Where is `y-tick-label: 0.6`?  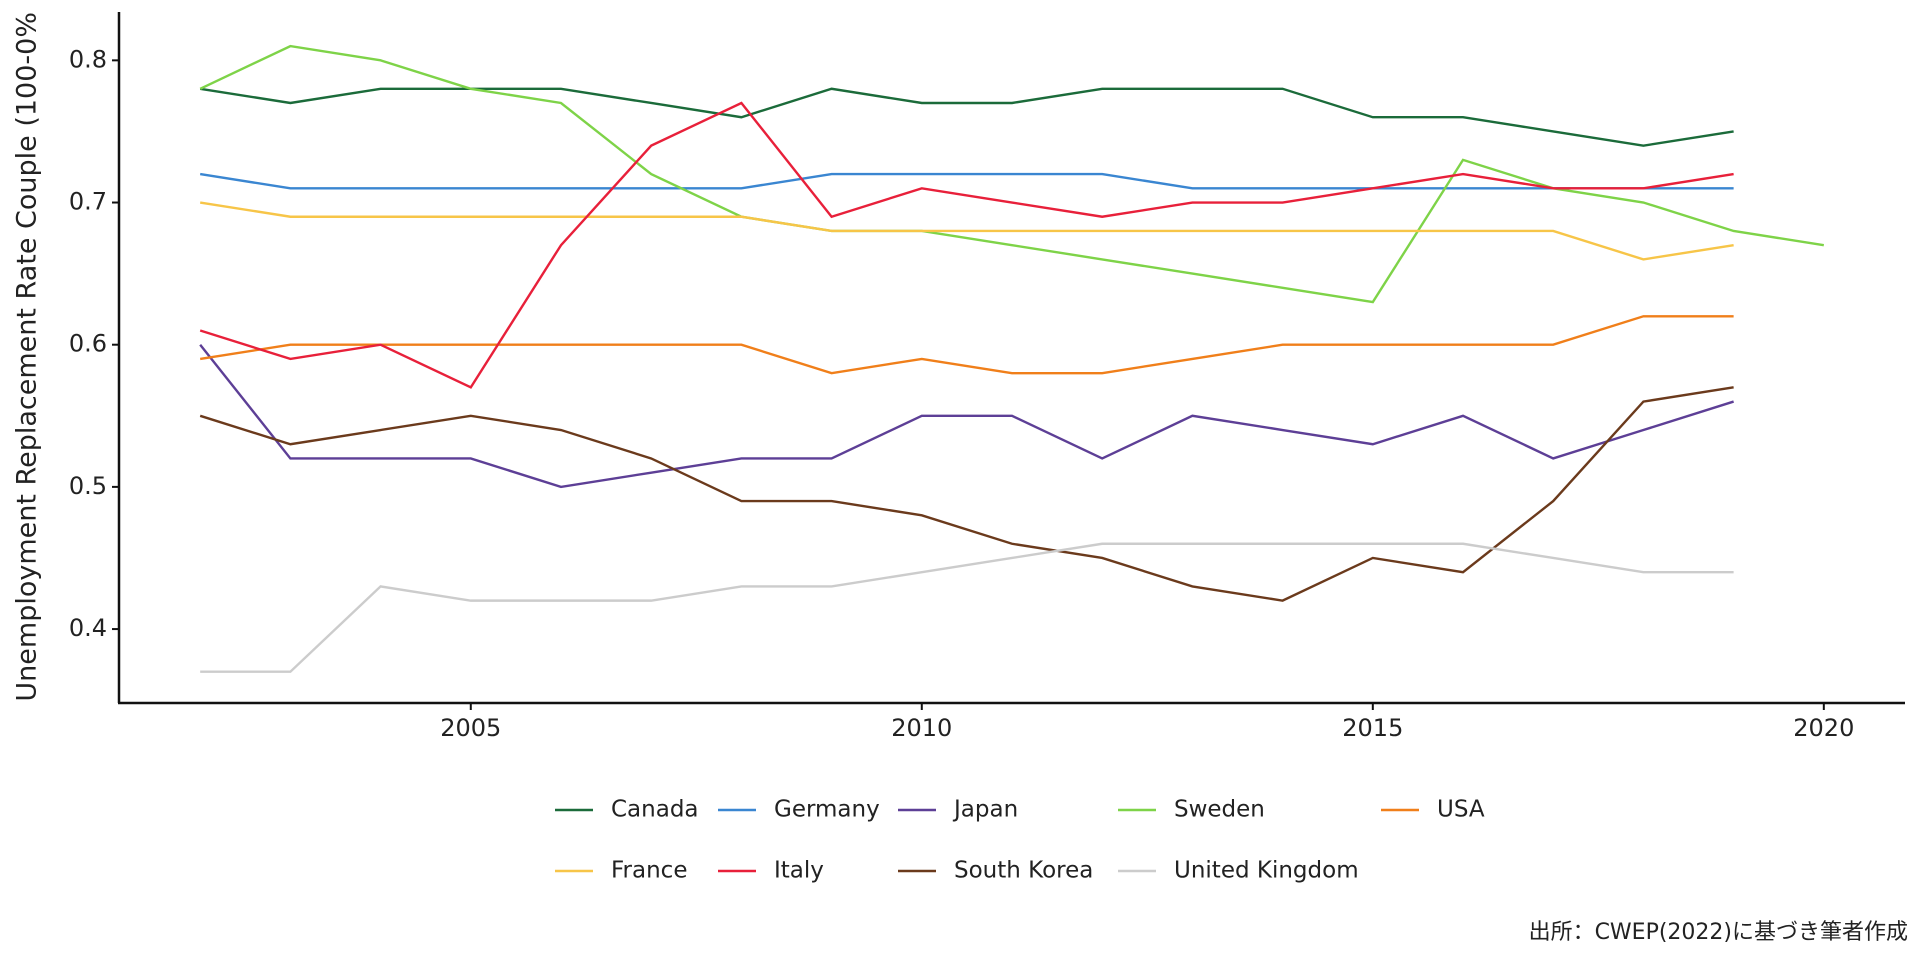
y-tick-label: 0.6 is located at coordinates (88, 344).